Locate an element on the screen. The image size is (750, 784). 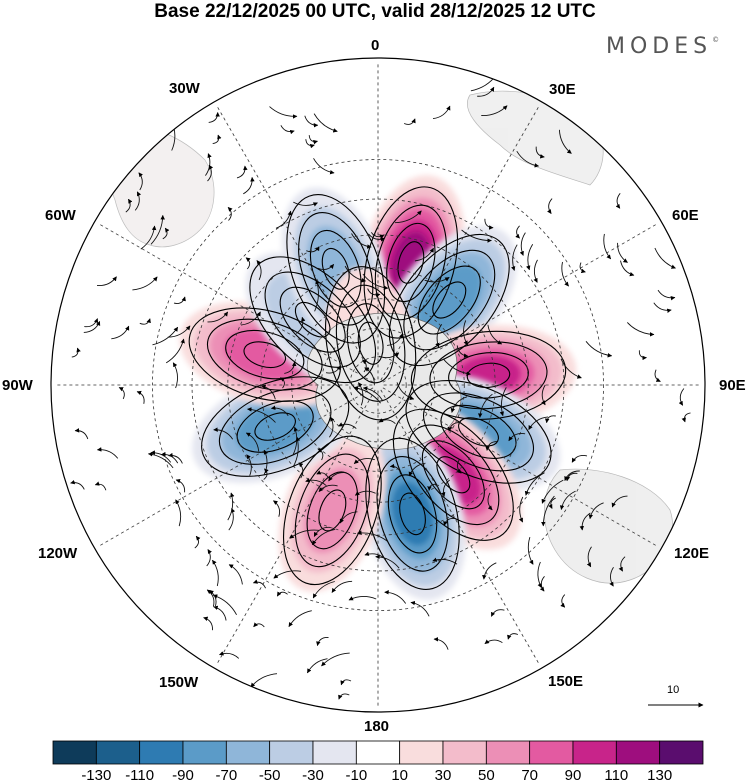
colorbar-tick-label: 110 is located at coordinates (616, 775).